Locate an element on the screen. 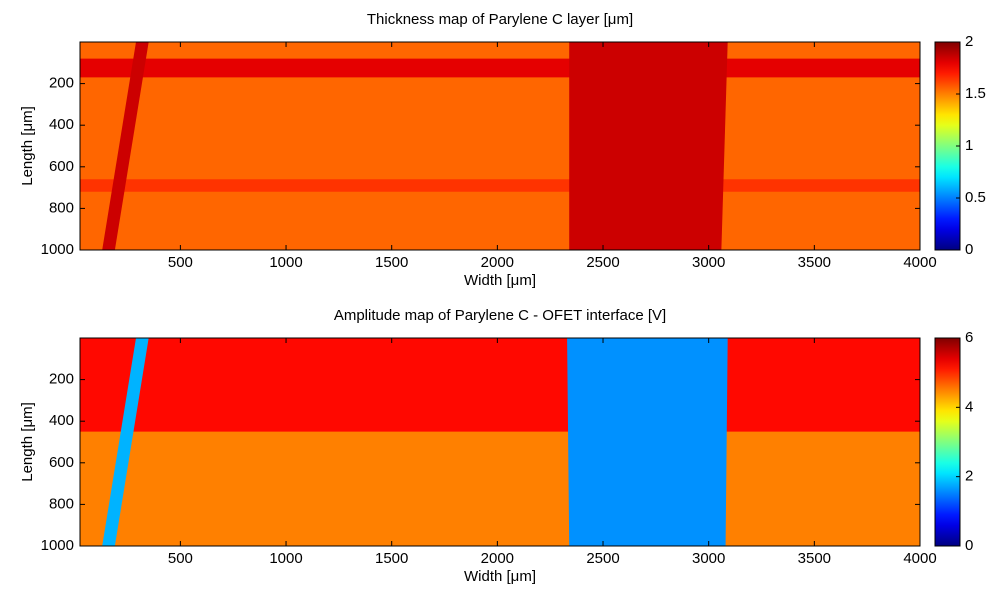 The image size is (994, 597). colorbar is located at coordinates (947, 442).